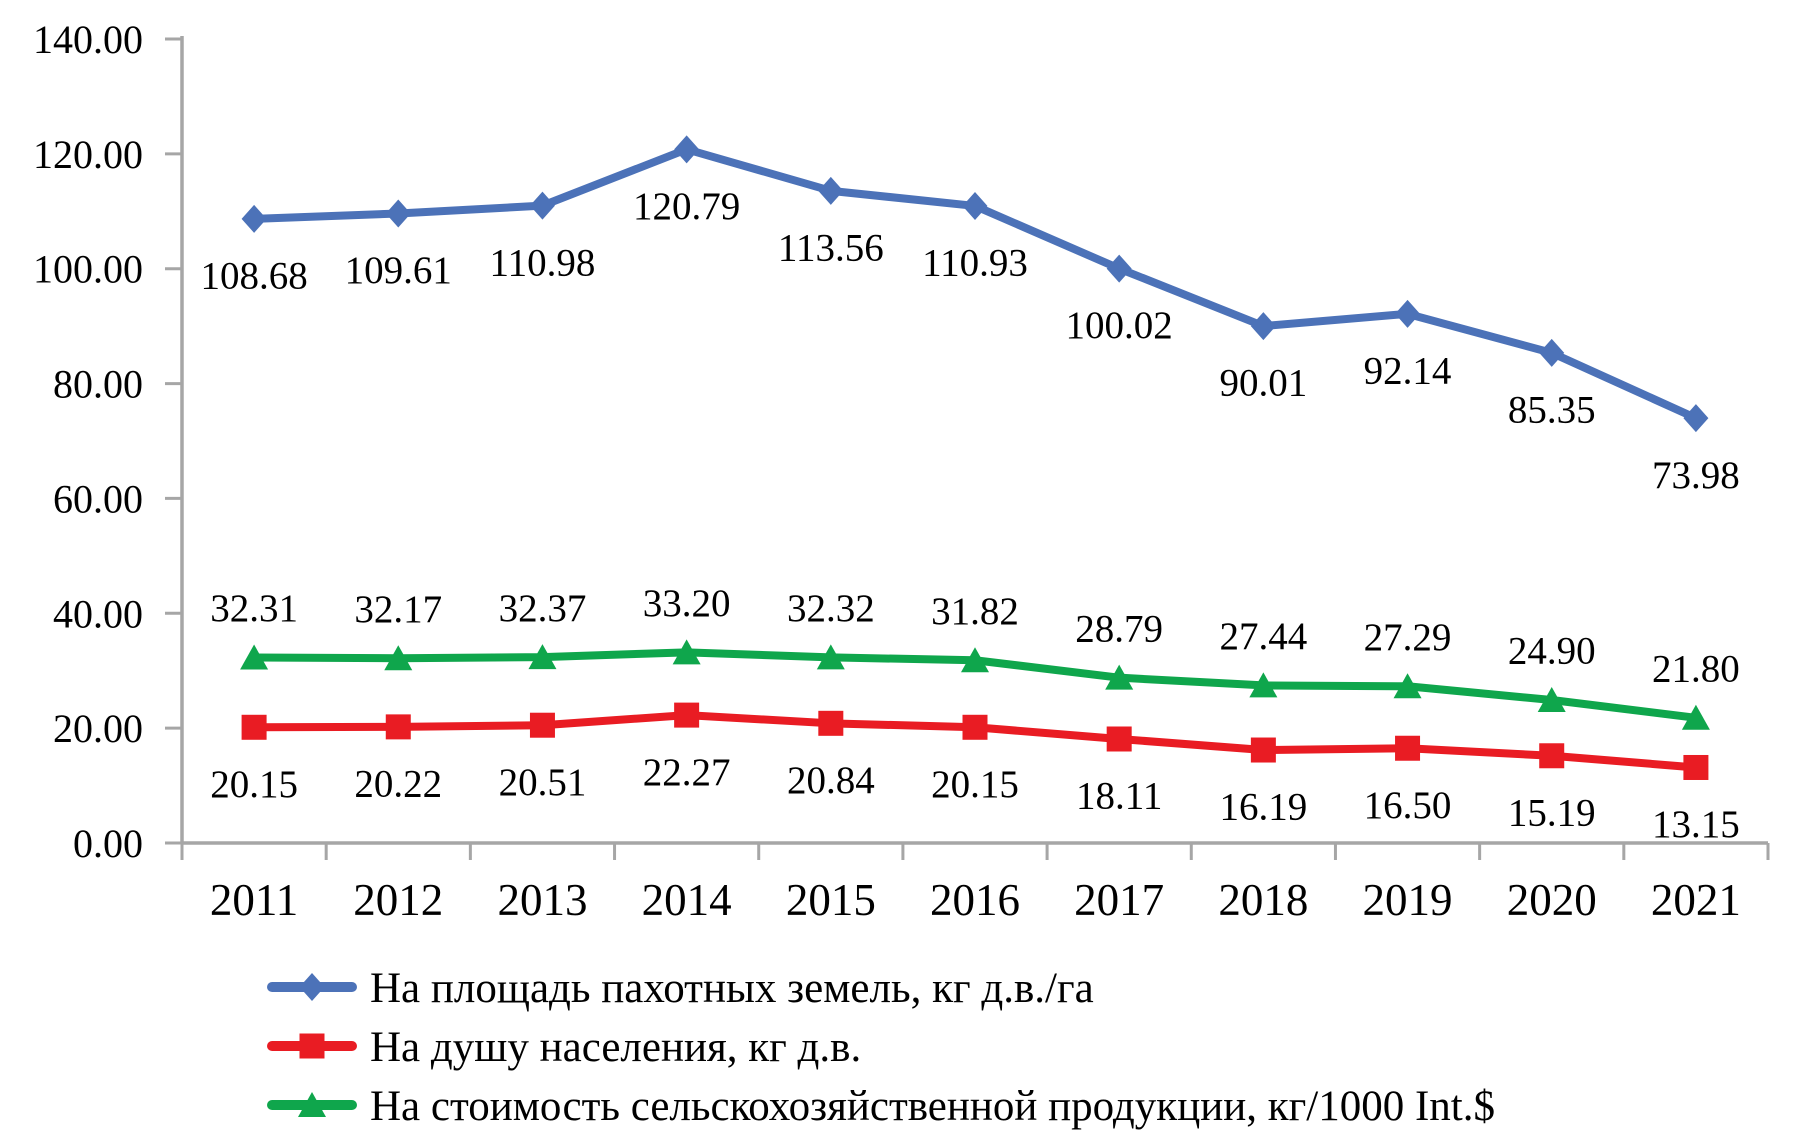 The height and width of the screenshot is (1142, 1808). I want to click on data-point-label: 16.19, so click(1263, 807).